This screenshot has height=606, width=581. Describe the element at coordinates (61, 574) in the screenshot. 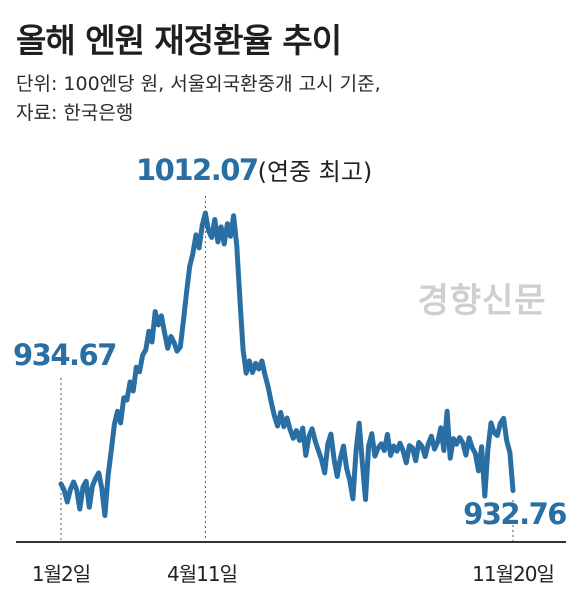

I see `x-tick-label: 1월2일` at that location.